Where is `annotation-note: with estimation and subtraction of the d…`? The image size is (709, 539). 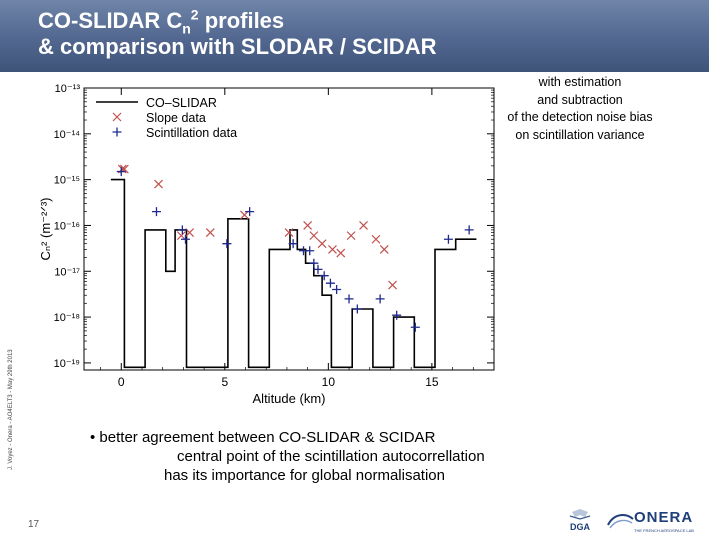 annotation-note: with estimation and subtraction of the d… is located at coordinates (580, 108).